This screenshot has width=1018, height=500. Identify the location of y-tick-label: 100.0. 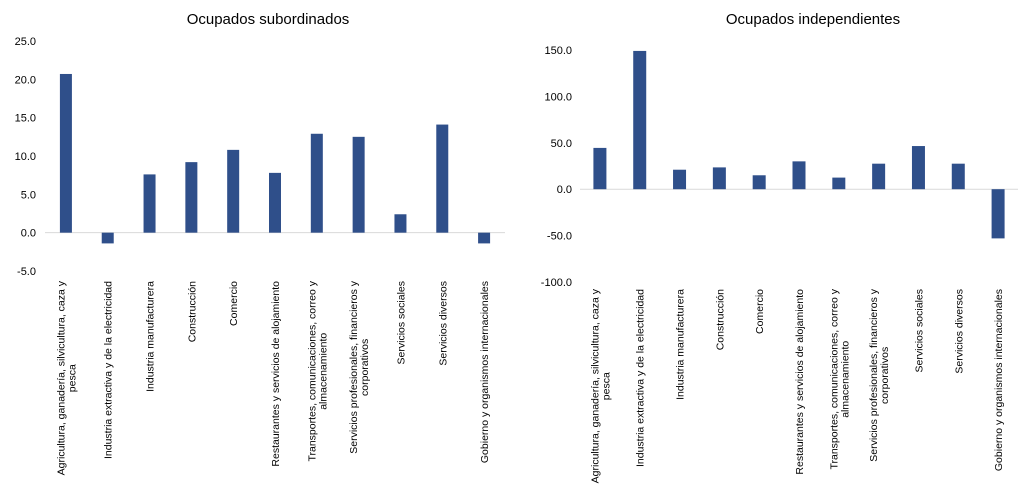
(558, 97).